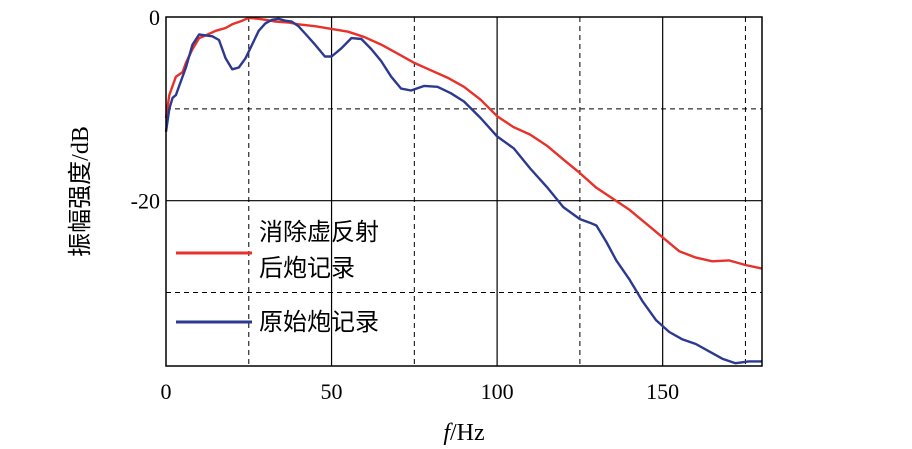 The height and width of the screenshot is (449, 912). Describe the element at coordinates (497, 391) in the screenshot. I see `x-tick-label: 100` at that location.